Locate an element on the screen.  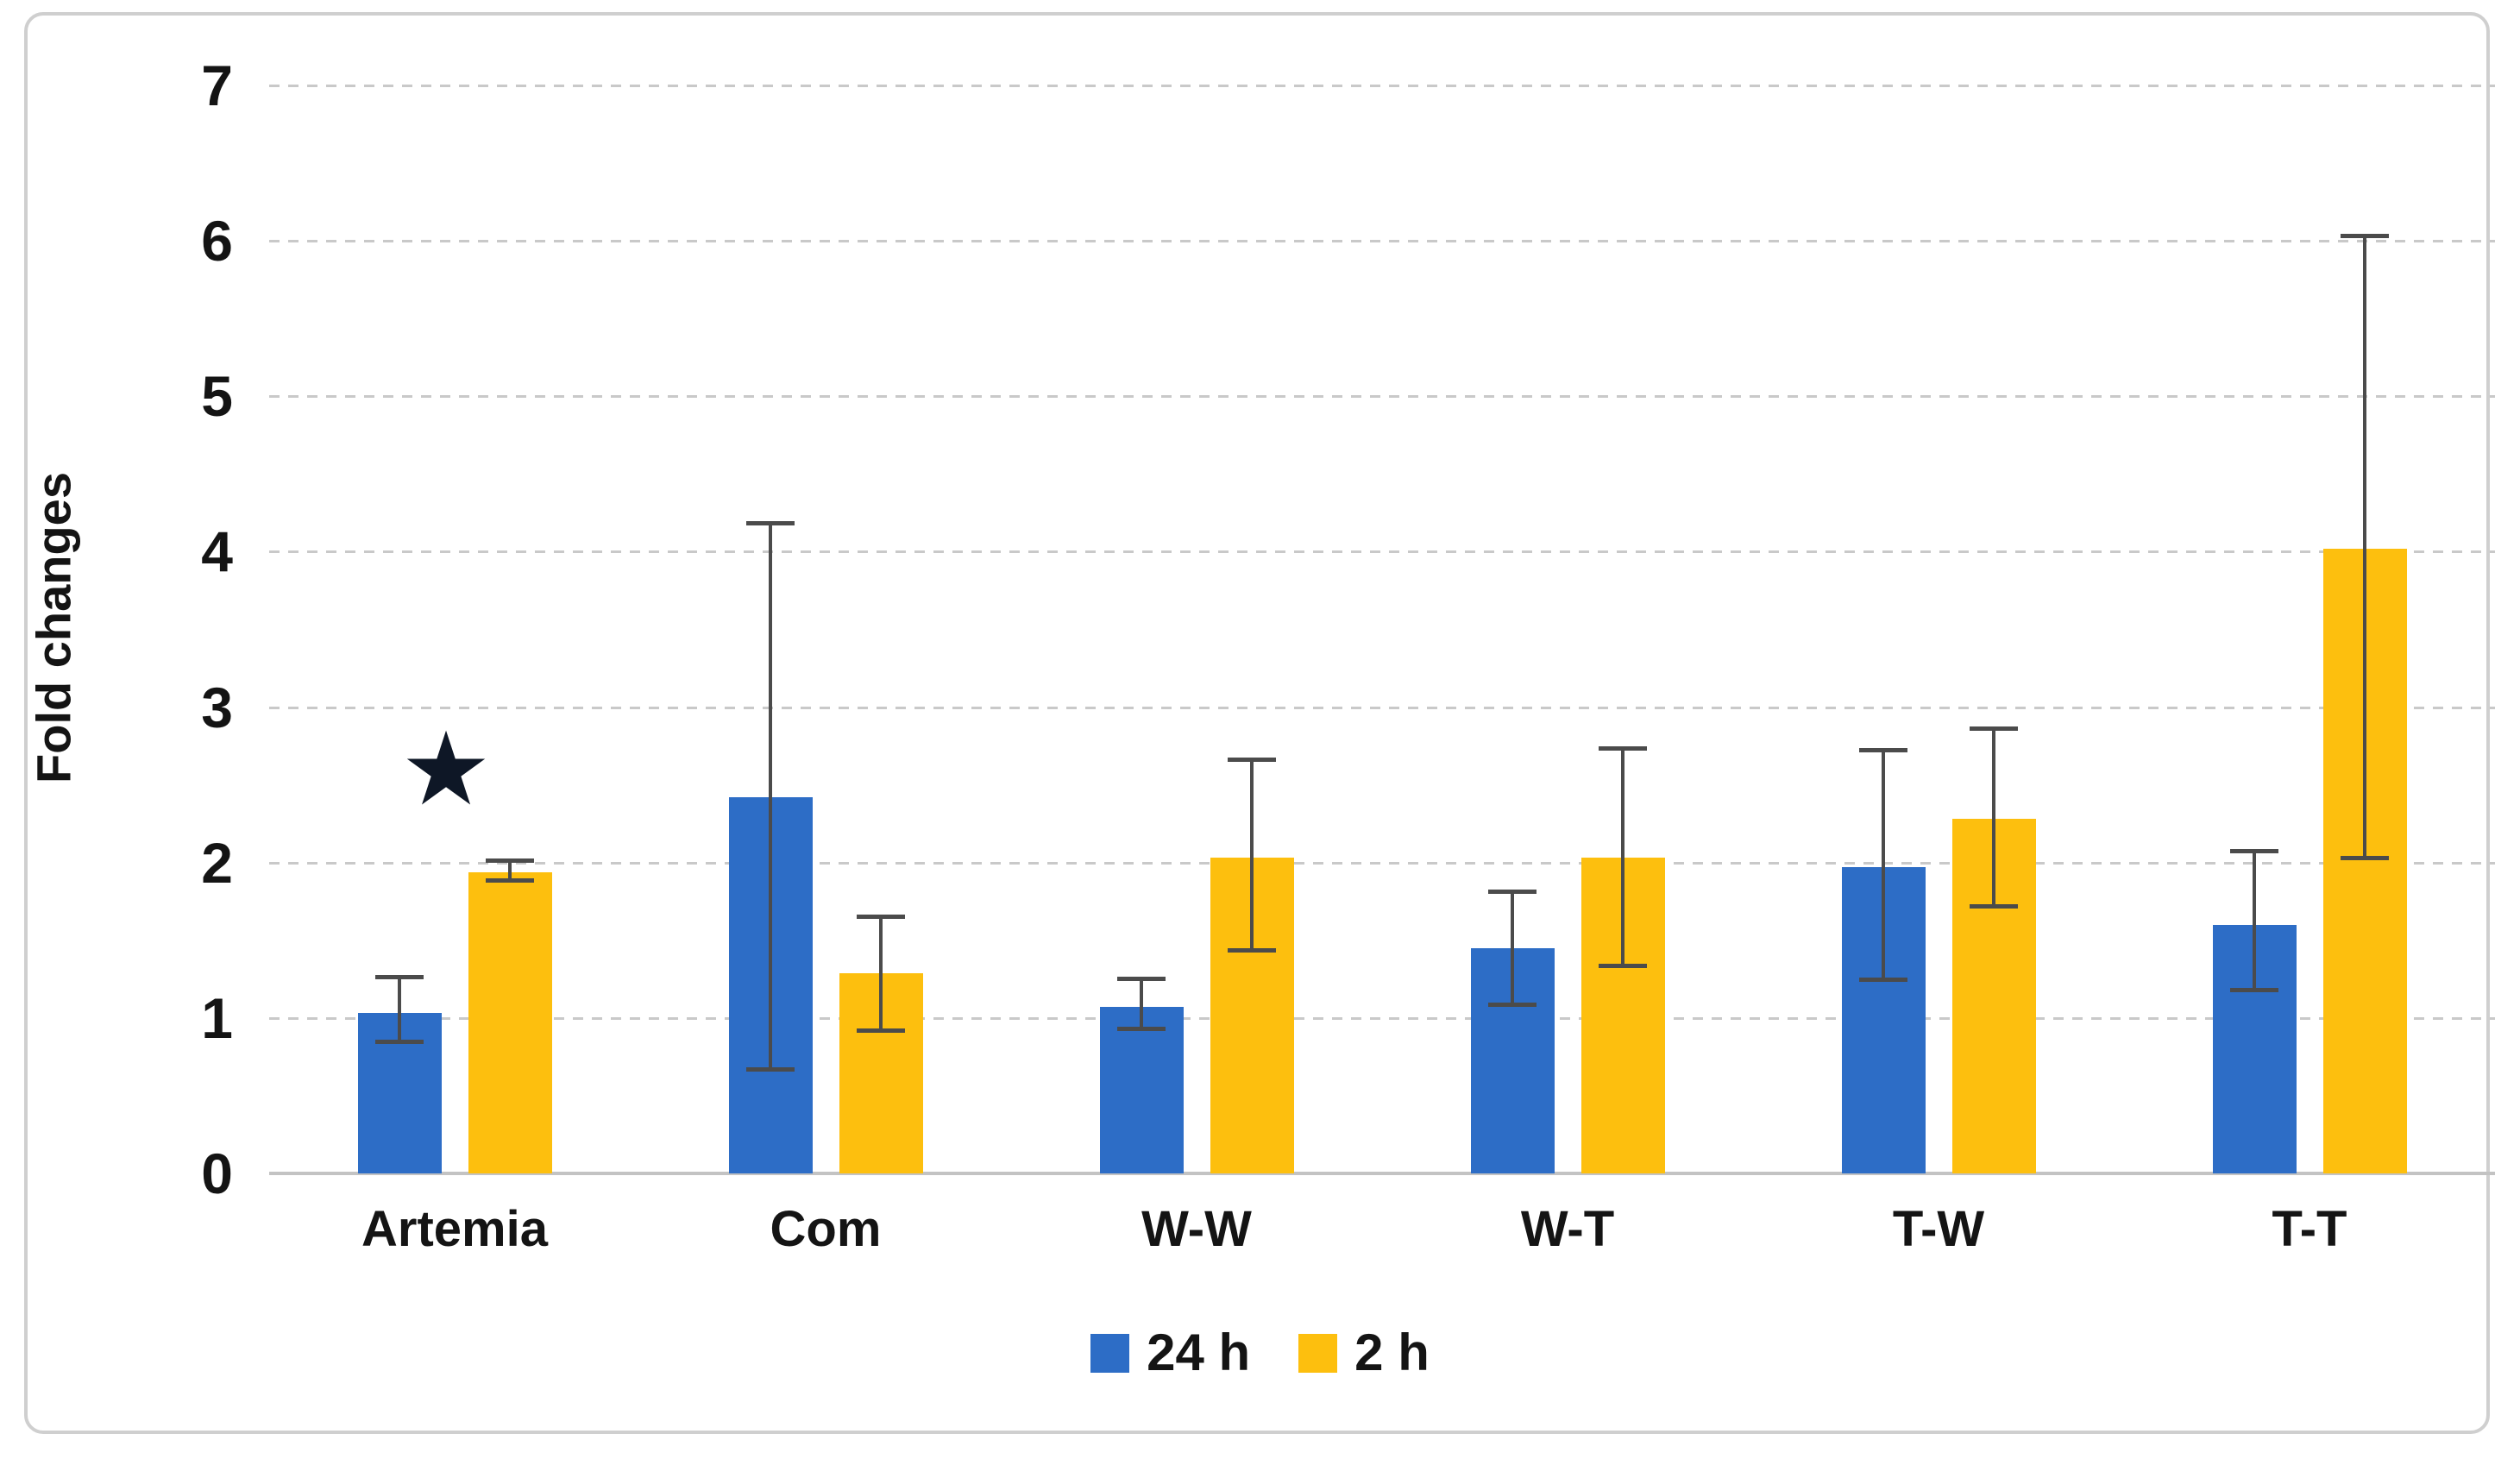
error-cap-top-24-h-com is located at coordinates (770, 523).